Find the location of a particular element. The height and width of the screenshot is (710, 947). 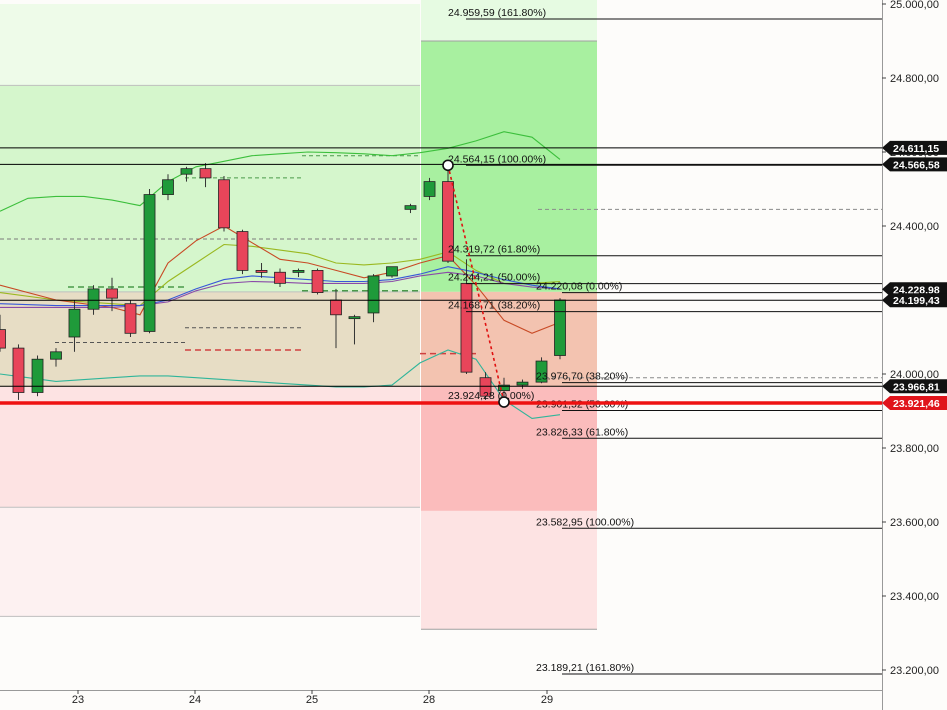

upper-band-line is located at coordinates (280, 171).